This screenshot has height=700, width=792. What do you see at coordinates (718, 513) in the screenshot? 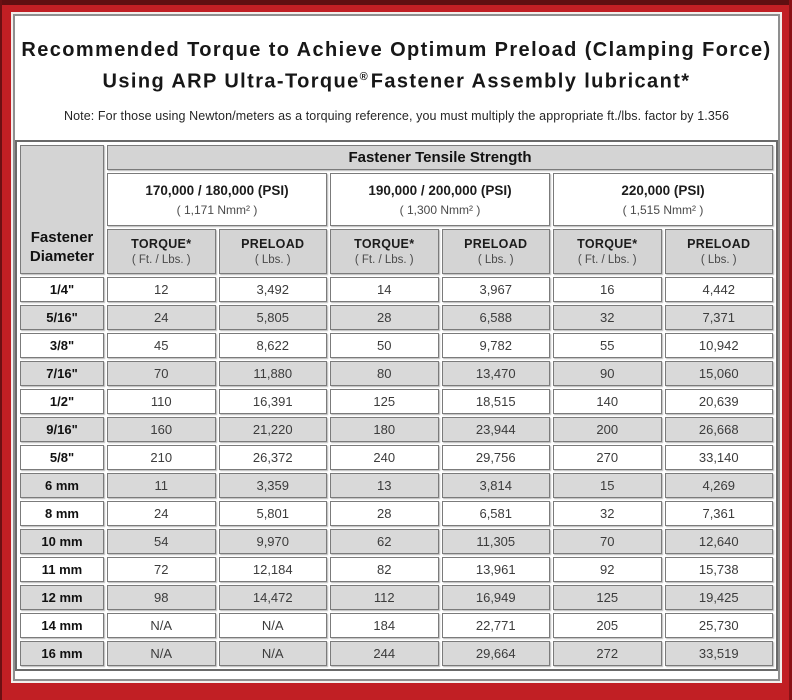
I see `preload-cell: 7,361` at bounding box center [718, 513].